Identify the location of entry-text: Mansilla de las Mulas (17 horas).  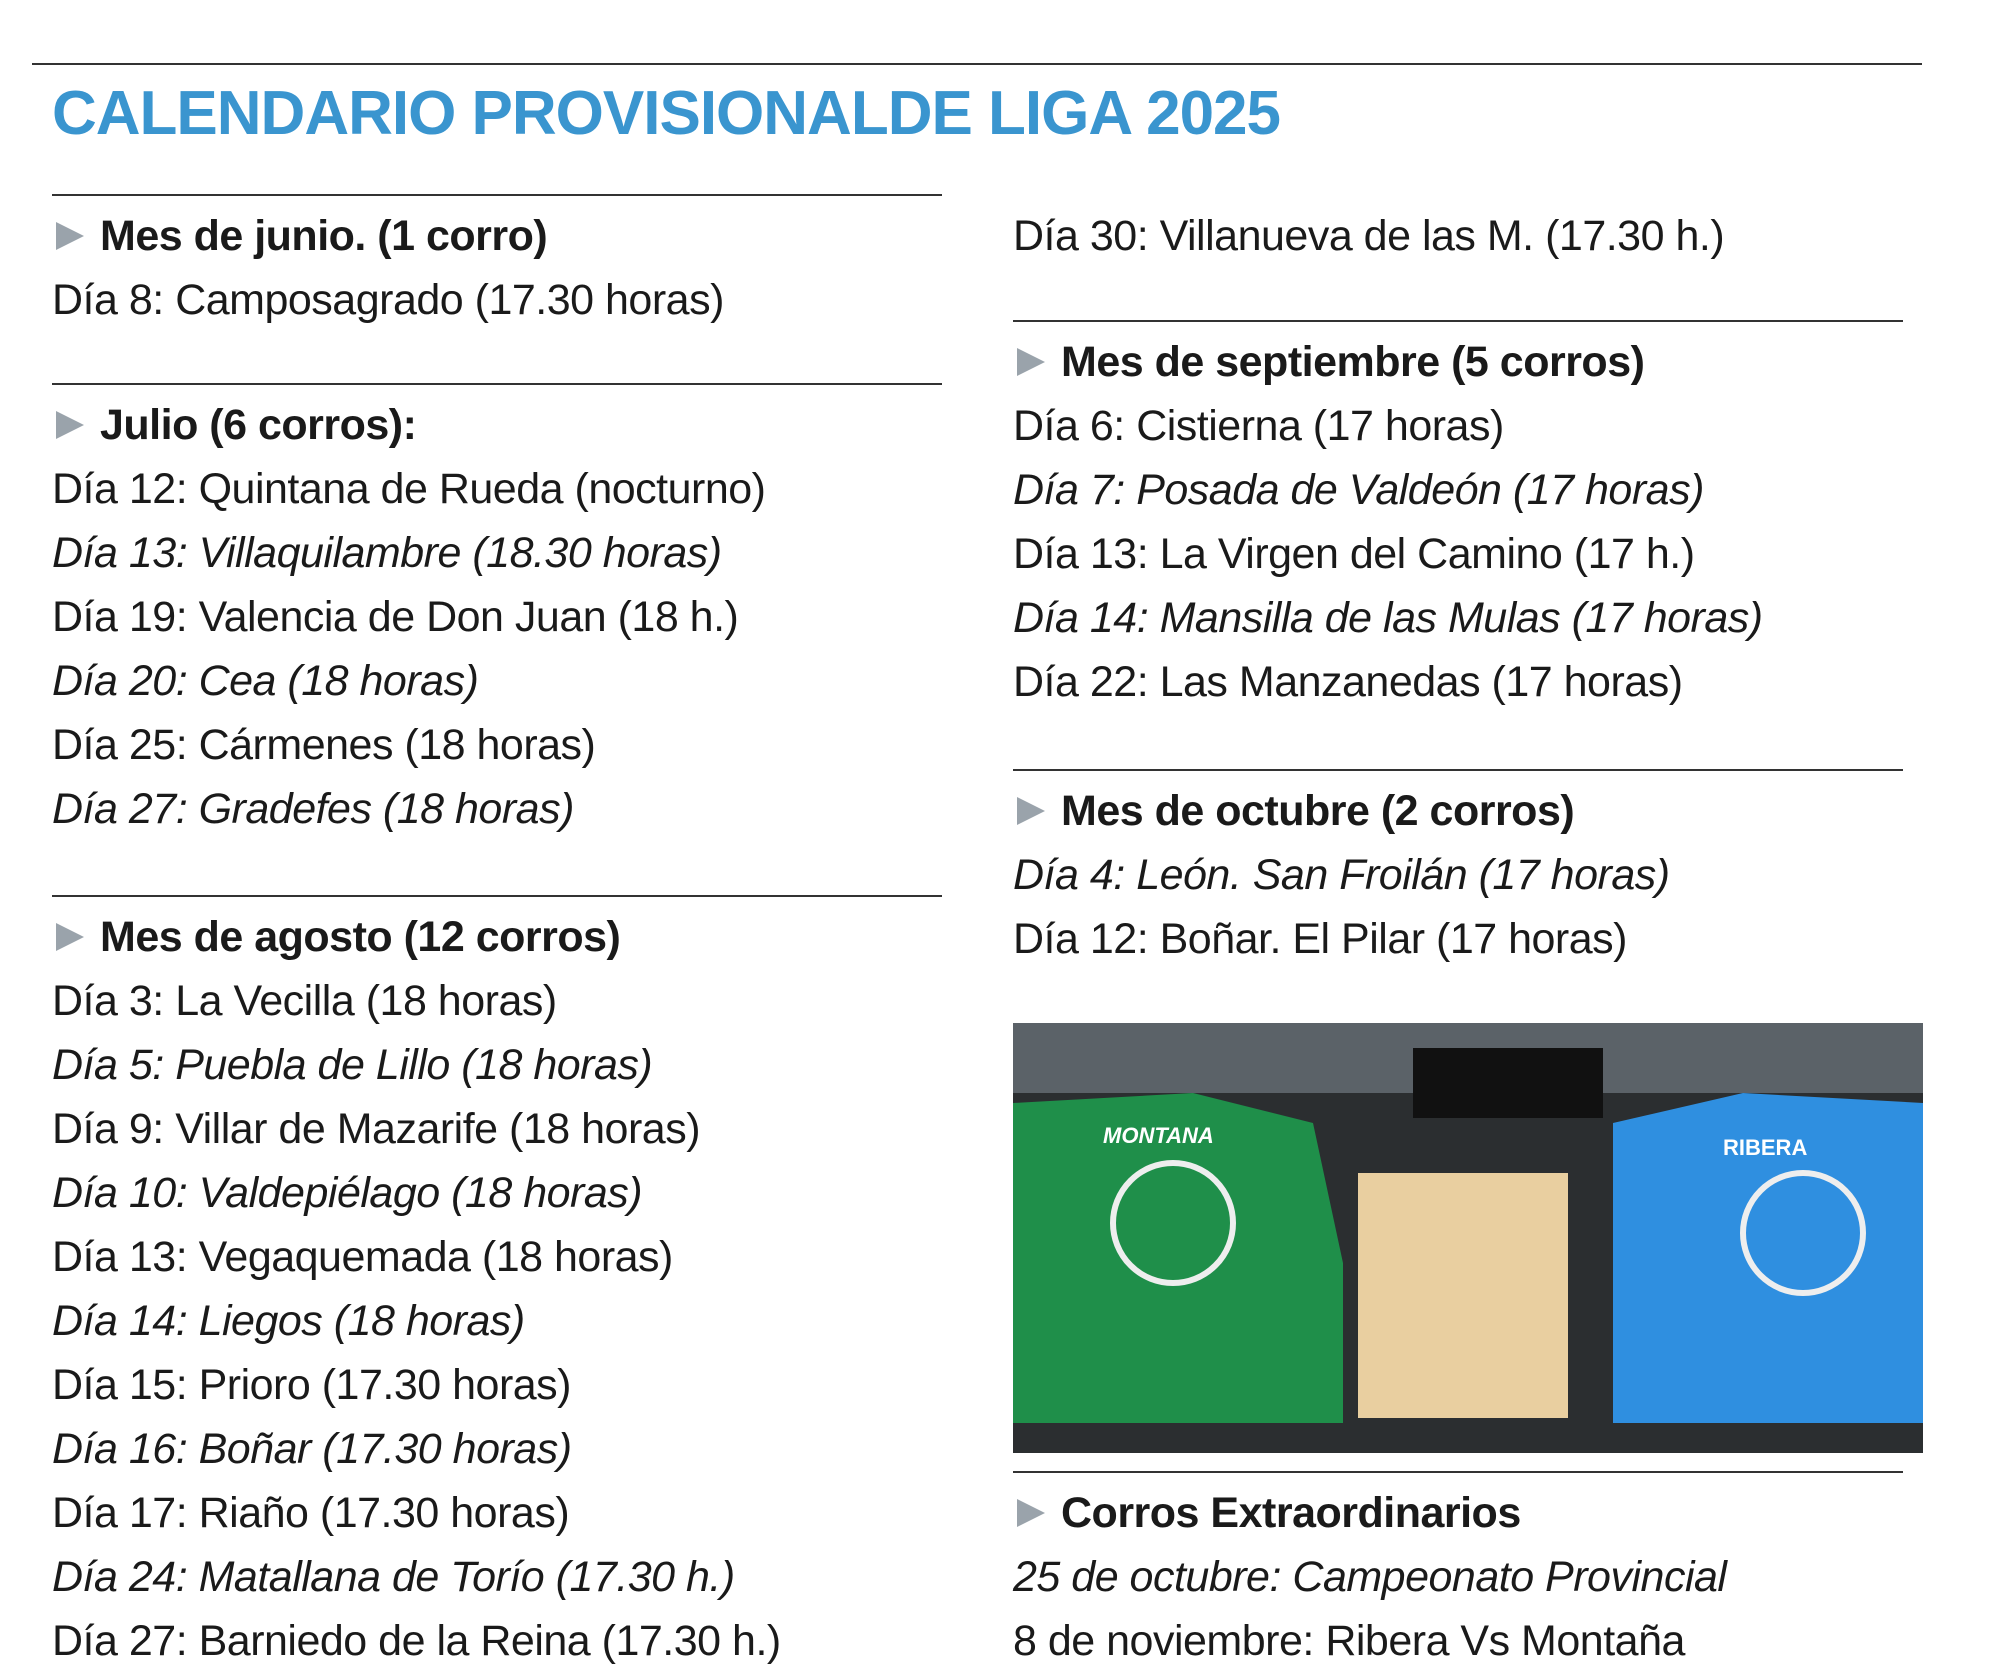
(1461, 618).